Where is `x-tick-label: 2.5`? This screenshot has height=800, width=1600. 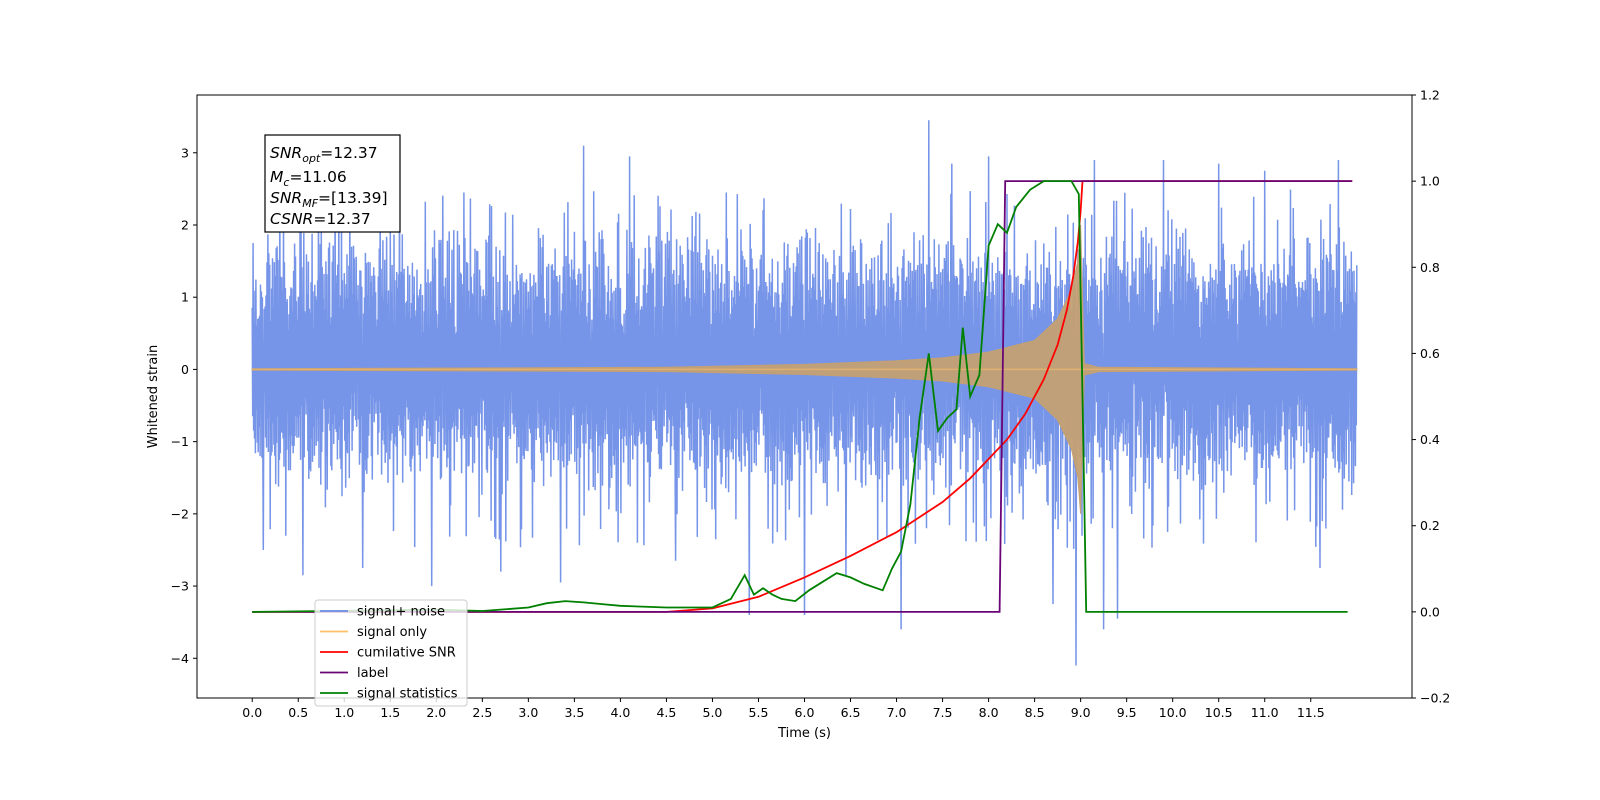 x-tick-label: 2.5 is located at coordinates (482, 712).